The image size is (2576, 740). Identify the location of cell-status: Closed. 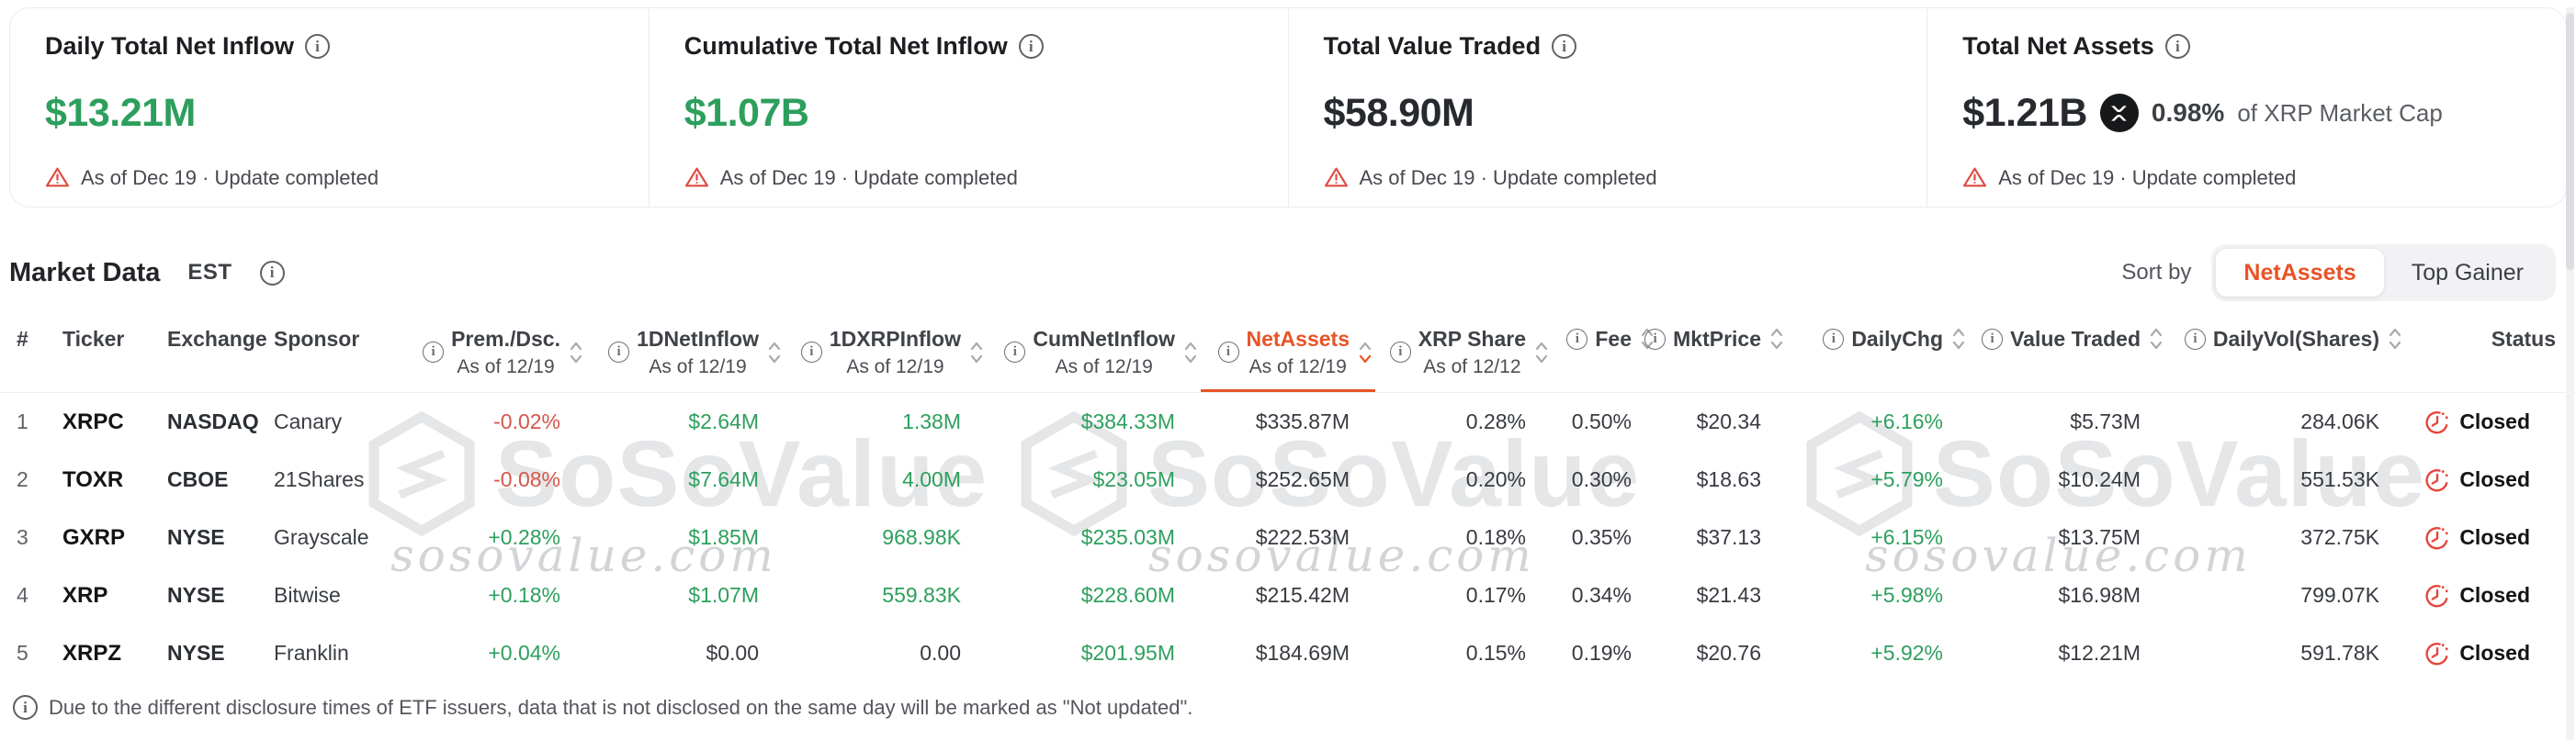
(2490, 653).